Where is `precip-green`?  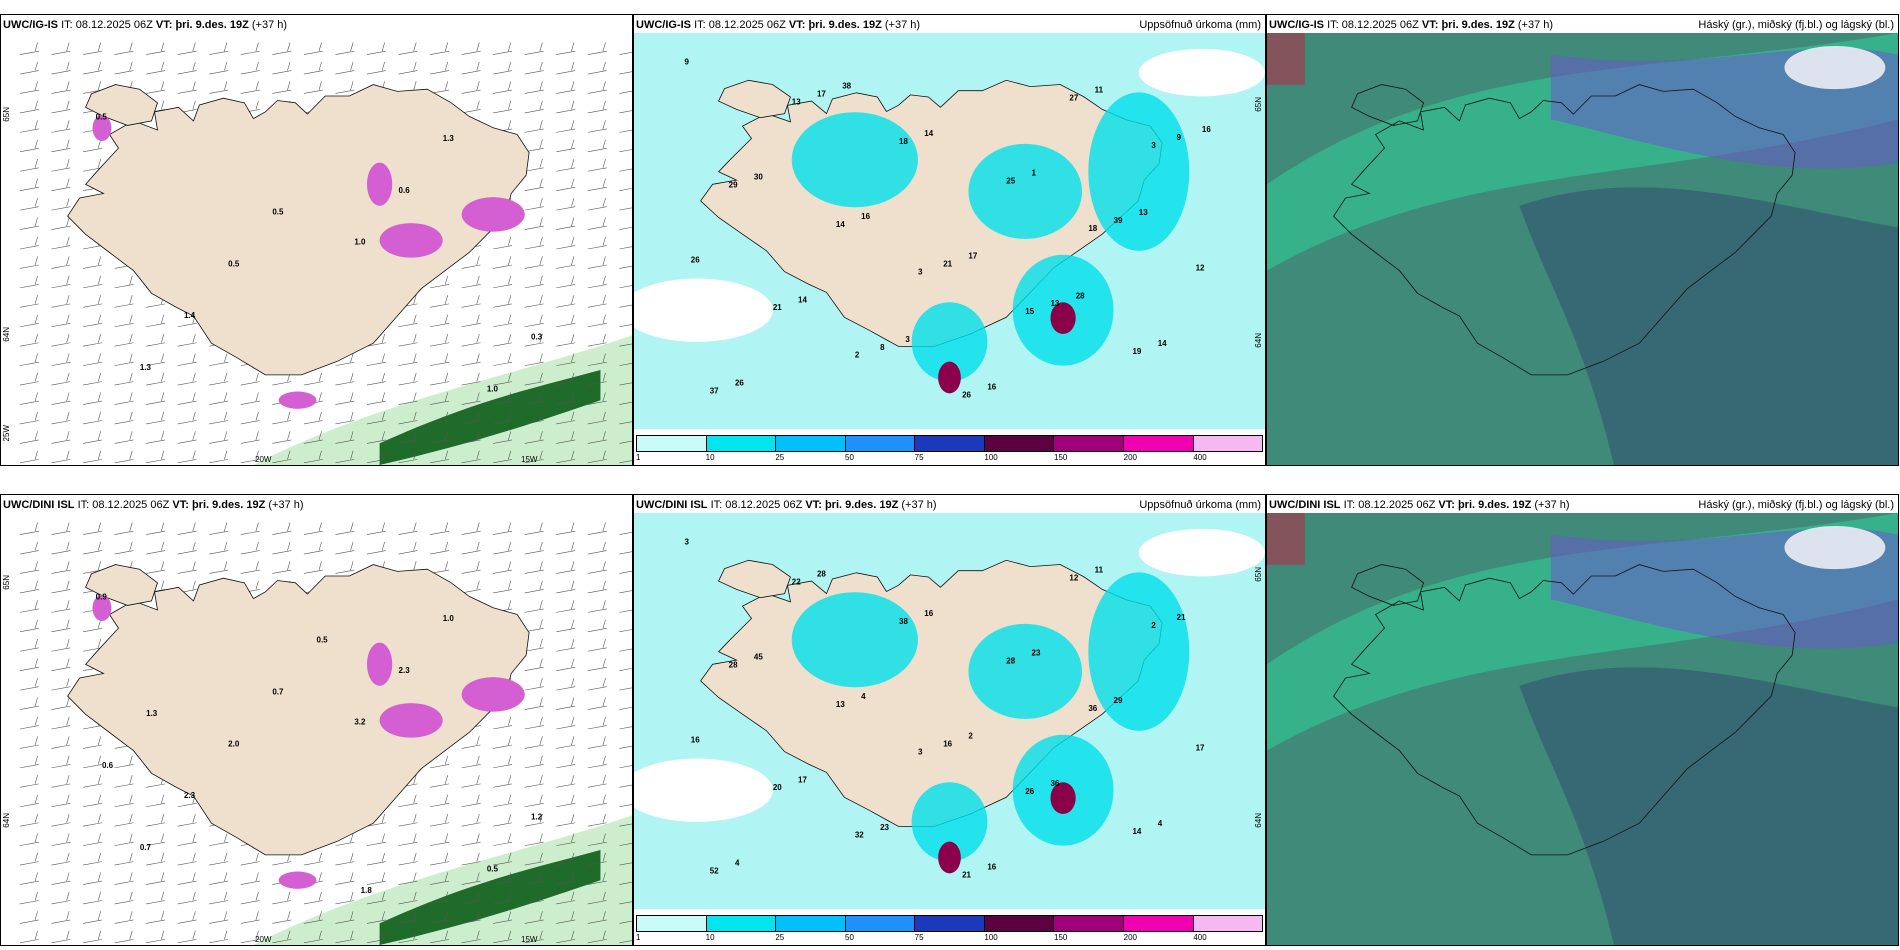
precip-green is located at coordinates (442, 400).